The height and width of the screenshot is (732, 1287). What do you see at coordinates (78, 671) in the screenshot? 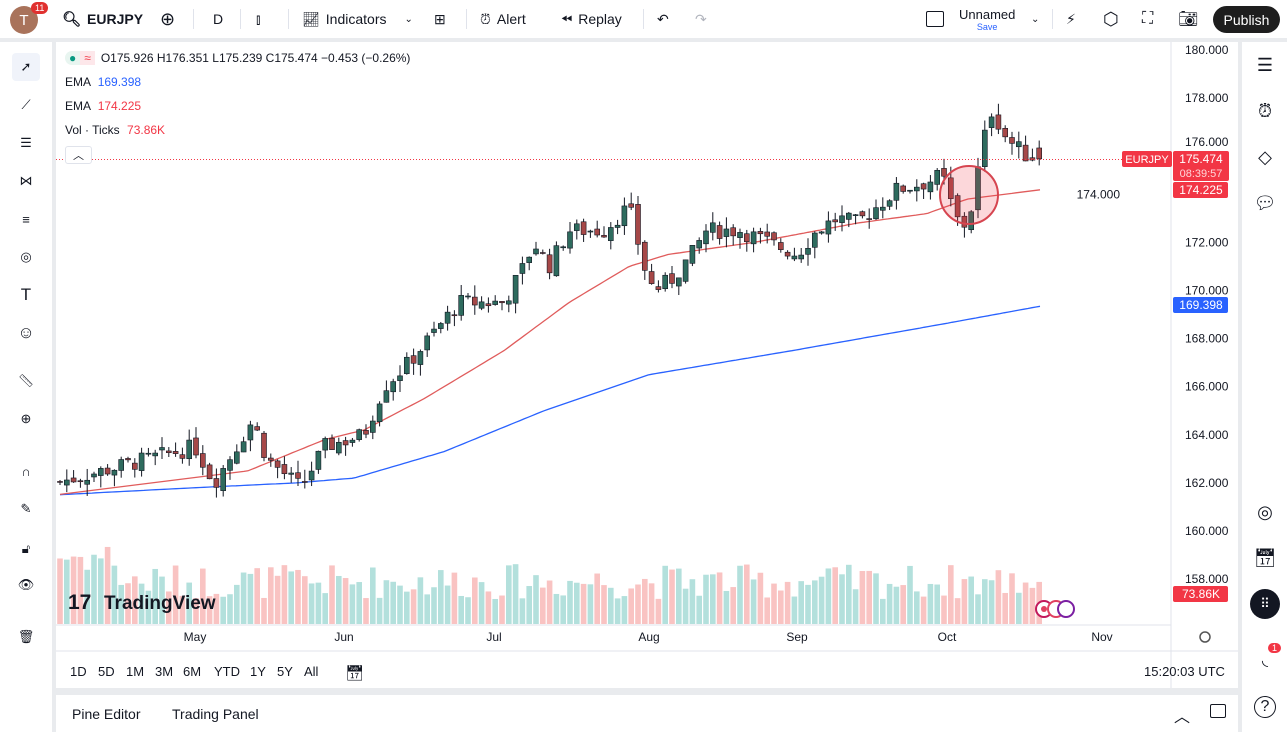
I see `range-button-1d: 1D` at bounding box center [78, 671].